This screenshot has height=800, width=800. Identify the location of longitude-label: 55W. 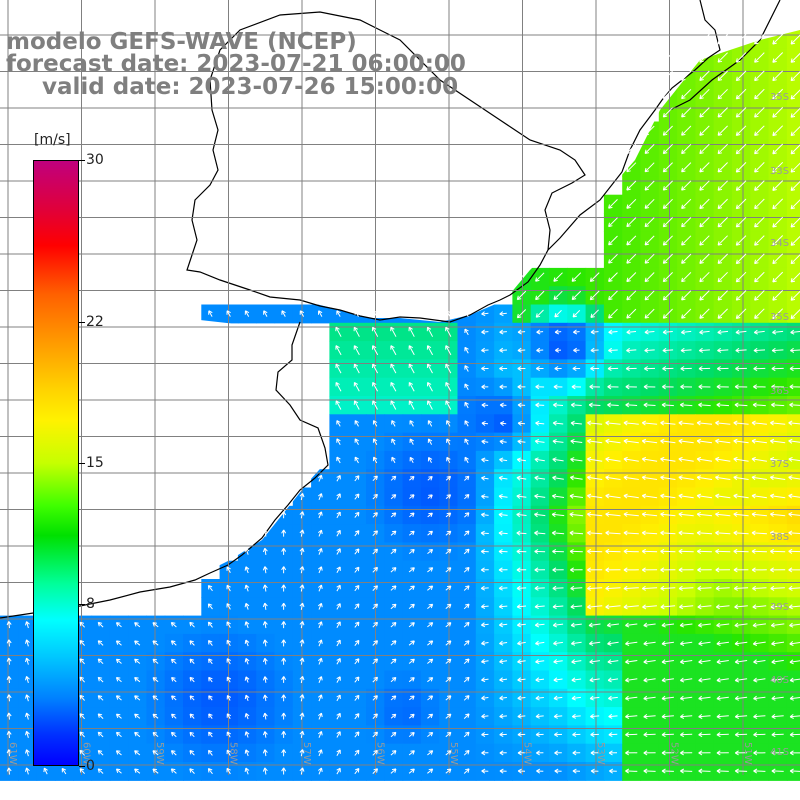
(453, 753).